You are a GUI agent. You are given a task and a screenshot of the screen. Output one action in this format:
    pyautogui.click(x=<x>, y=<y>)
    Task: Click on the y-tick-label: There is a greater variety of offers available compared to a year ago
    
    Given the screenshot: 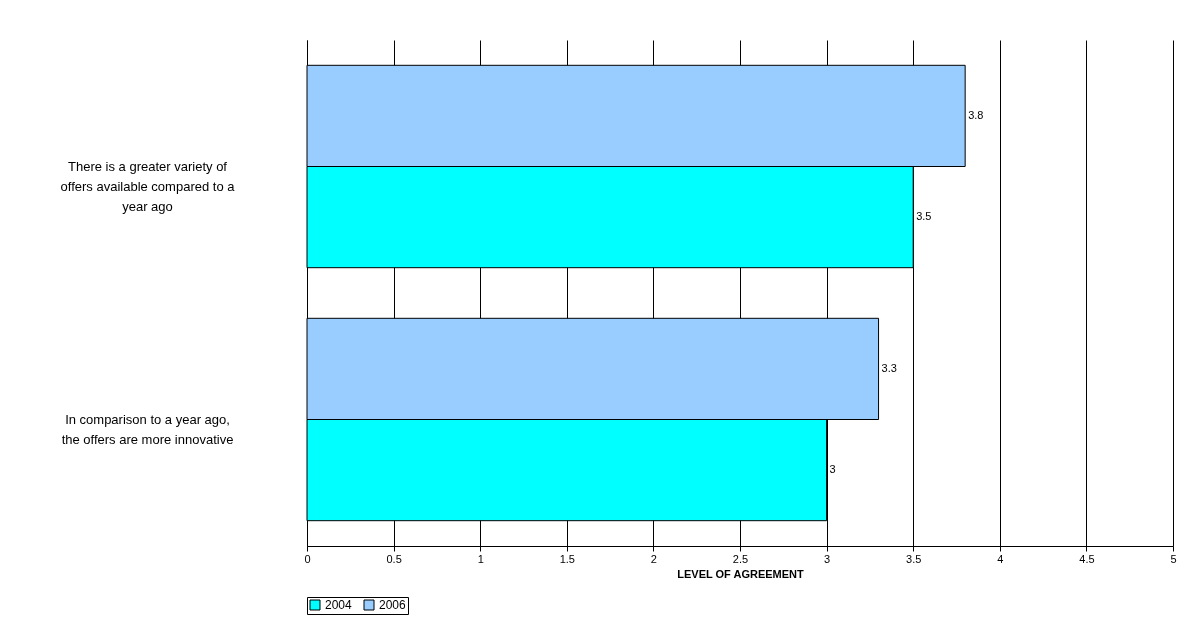 What is the action you would take?
    pyautogui.click(x=148, y=186)
    